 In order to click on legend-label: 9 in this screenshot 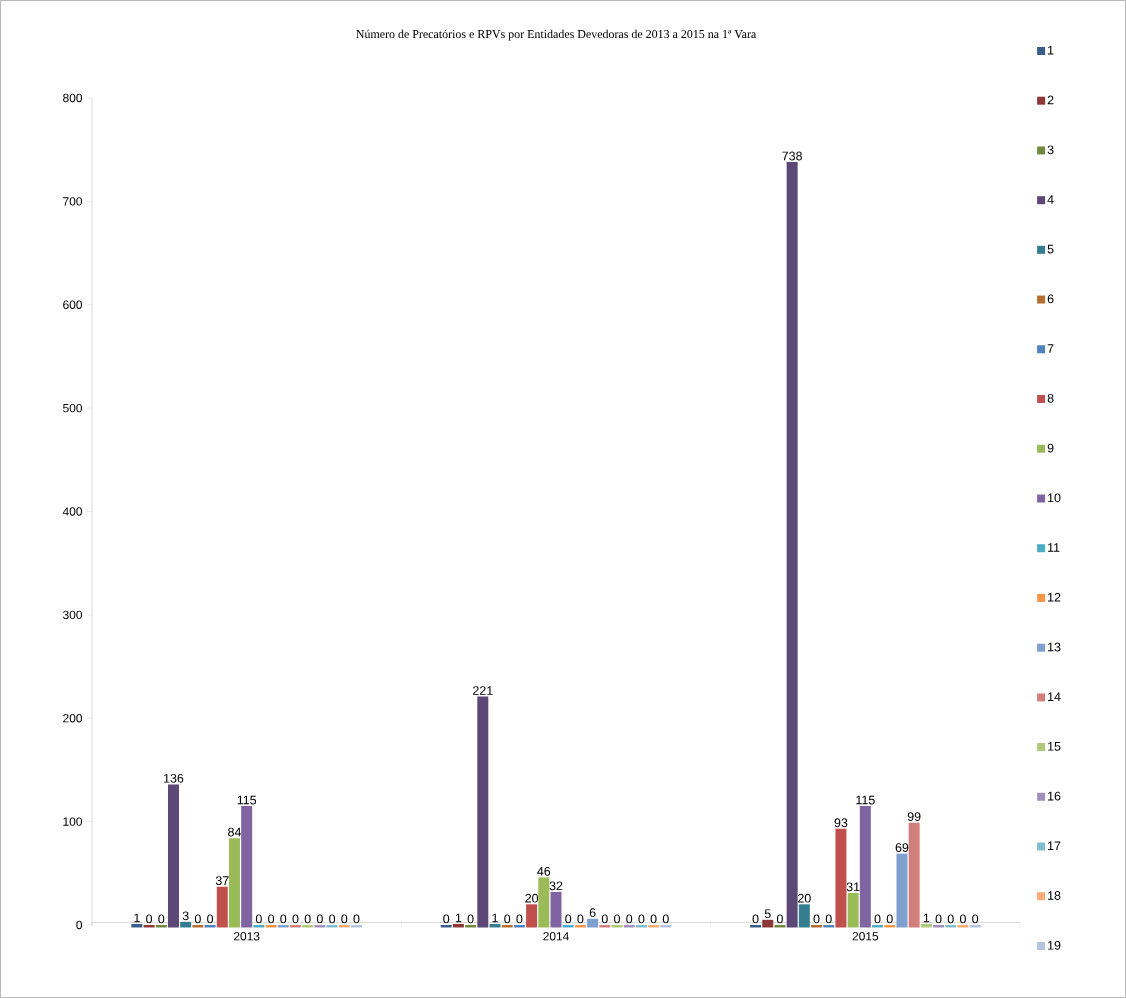, I will do `click(1050, 448)`.